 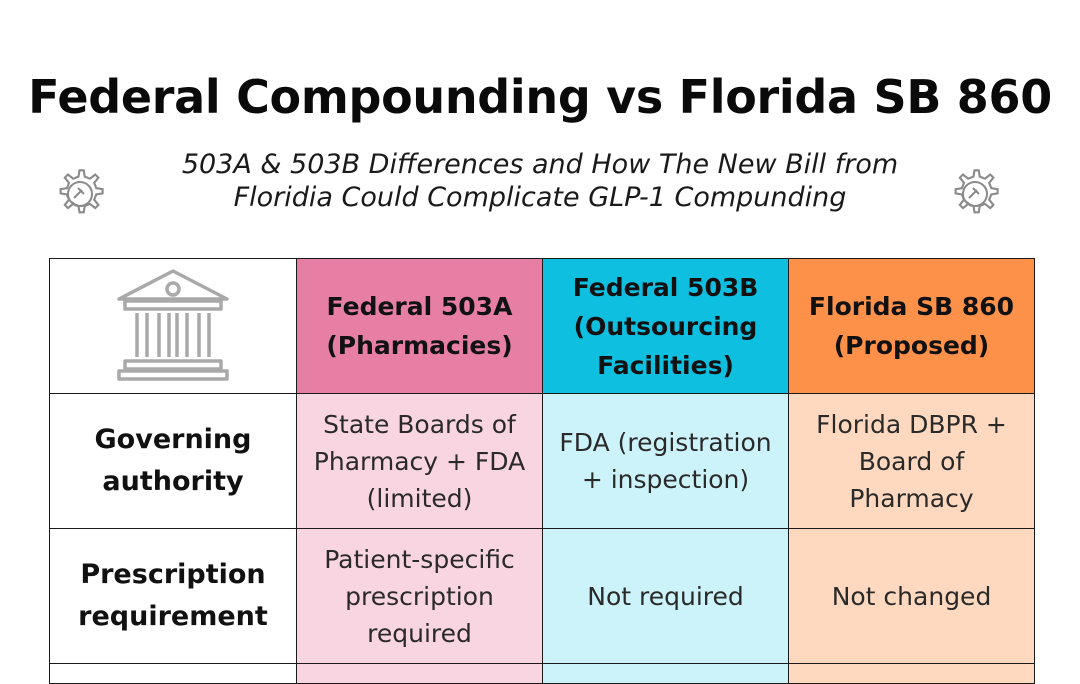 I want to click on row-label-cell-empty, so click(x=173, y=673).